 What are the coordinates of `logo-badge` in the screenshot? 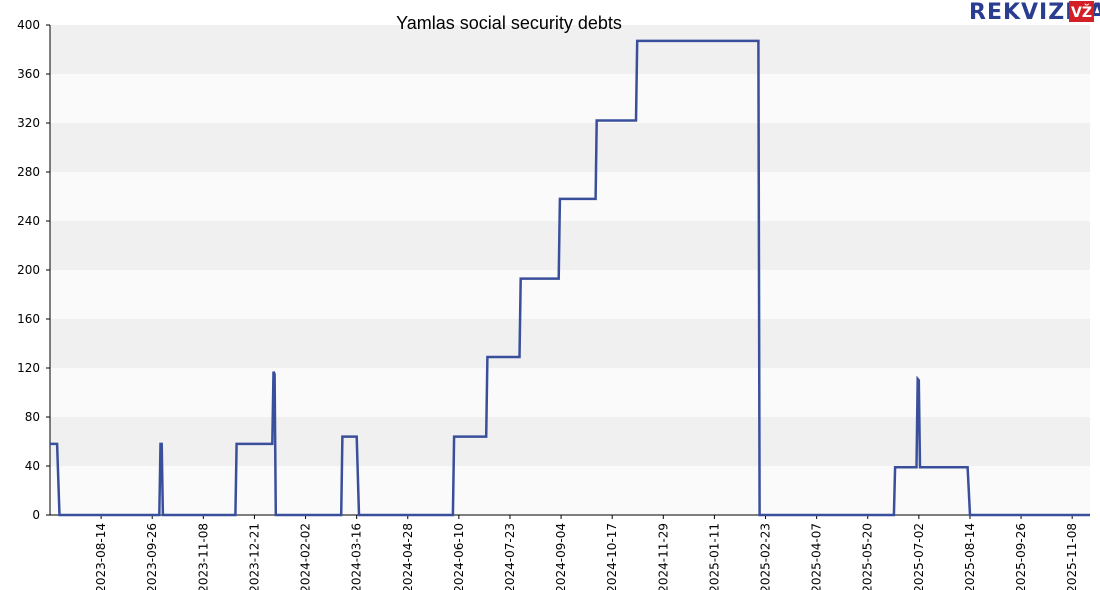 It's located at (1081, 11).